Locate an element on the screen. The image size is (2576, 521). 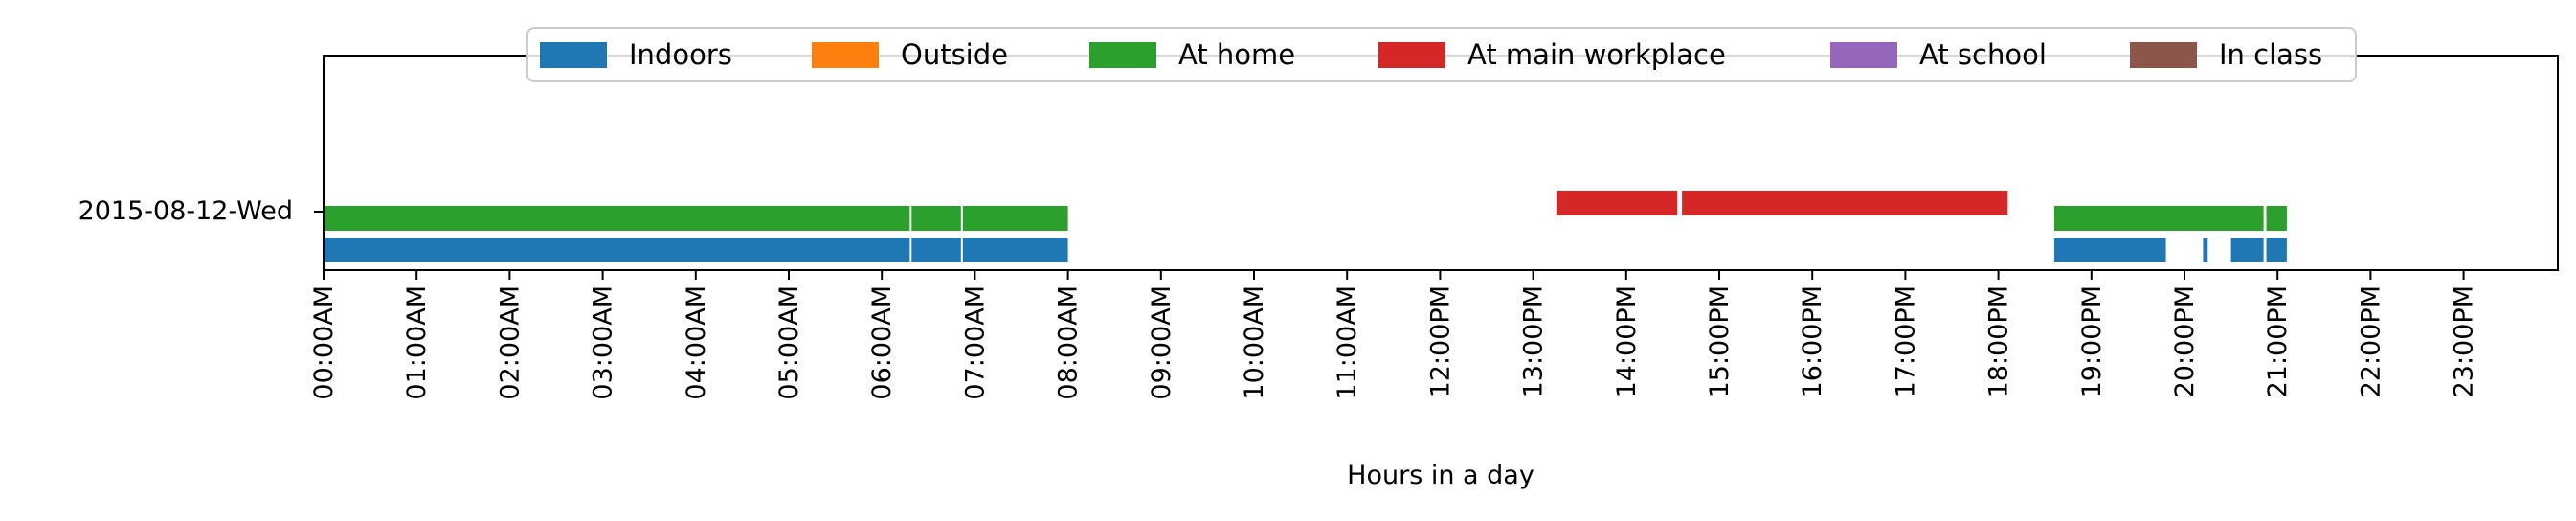
legend-swatch-at-main-workplace is located at coordinates (1411, 55).